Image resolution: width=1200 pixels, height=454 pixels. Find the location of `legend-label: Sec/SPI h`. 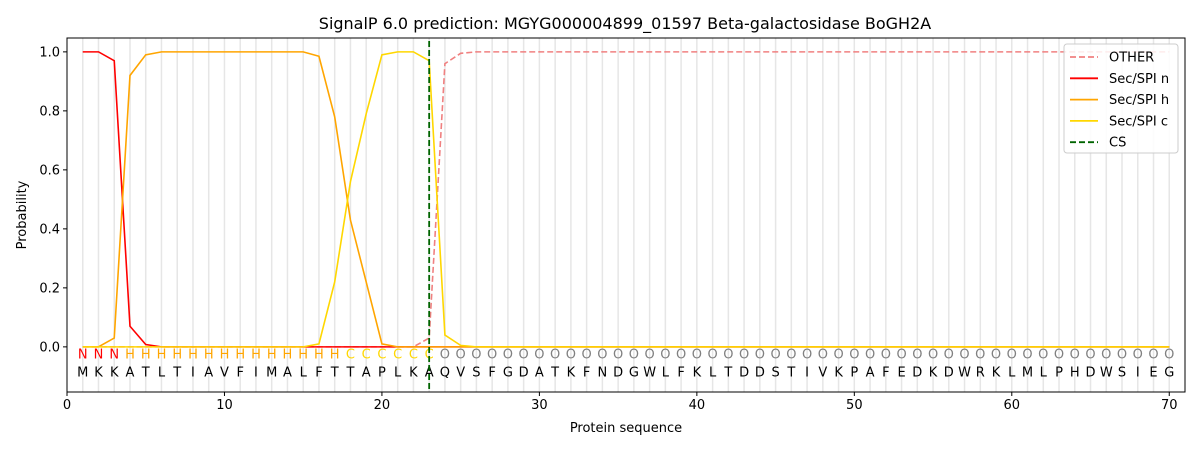

legend-label: Sec/SPI h is located at coordinates (1139, 100).